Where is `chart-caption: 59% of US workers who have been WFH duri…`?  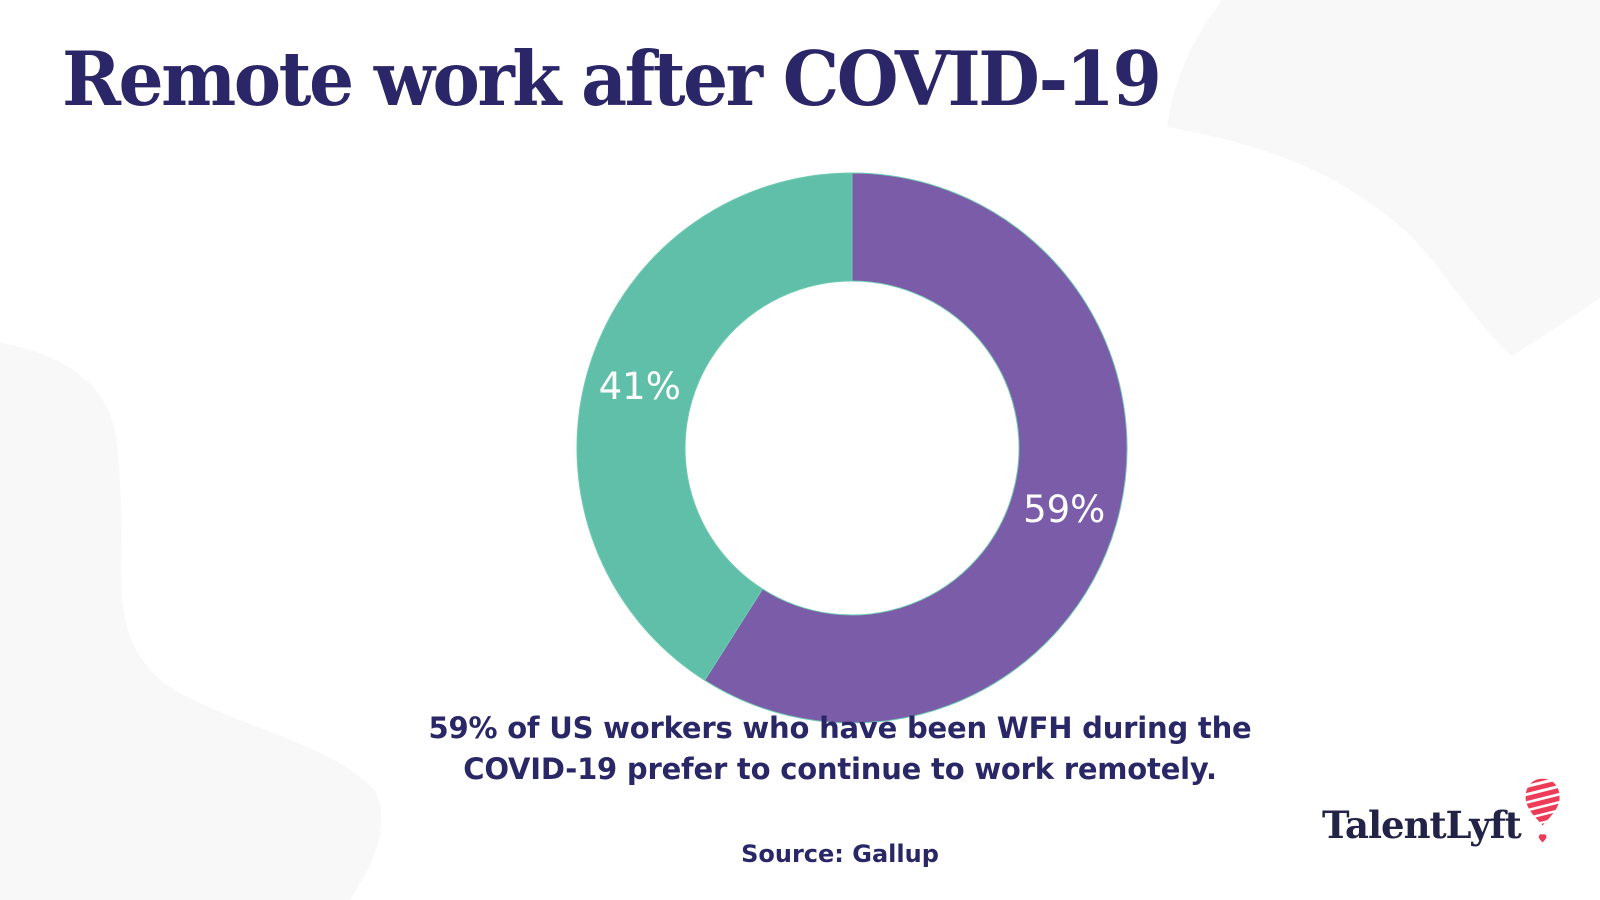 chart-caption: 59% of US workers who have been WFH duri… is located at coordinates (840, 749).